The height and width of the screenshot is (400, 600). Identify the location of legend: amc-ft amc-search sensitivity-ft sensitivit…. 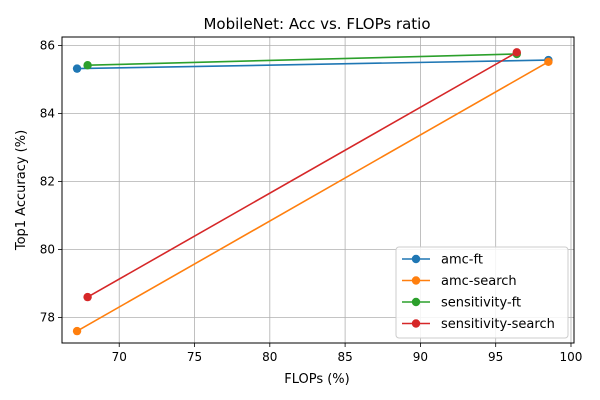
(482, 292).